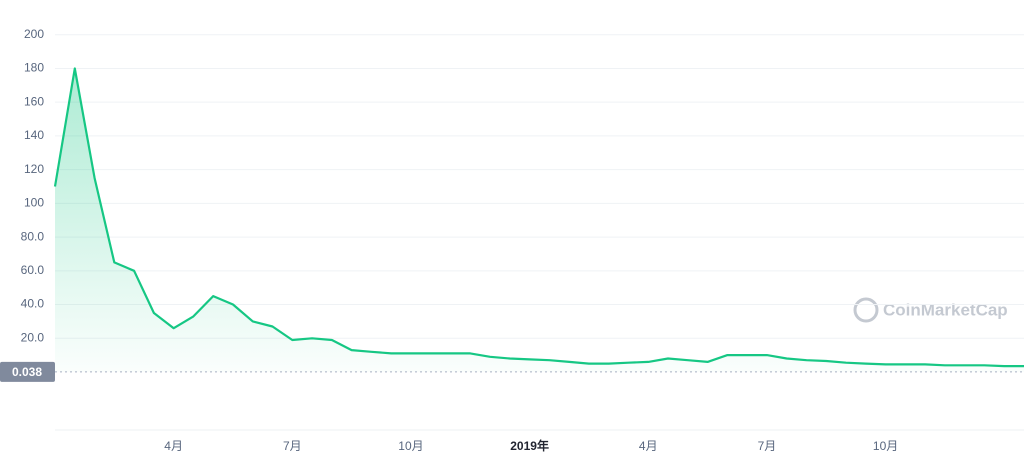  I want to click on y-tick-label: 80.0, so click(33, 236).